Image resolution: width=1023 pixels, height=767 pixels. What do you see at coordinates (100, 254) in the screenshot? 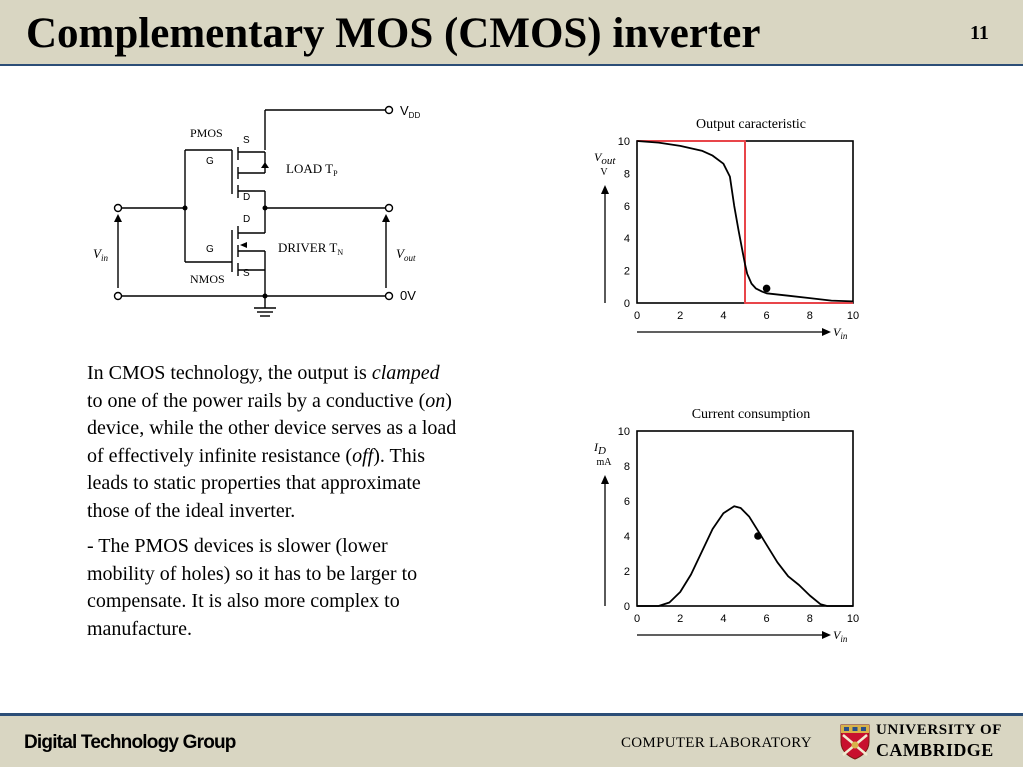
I see `vin-label: Vin` at bounding box center [100, 254].